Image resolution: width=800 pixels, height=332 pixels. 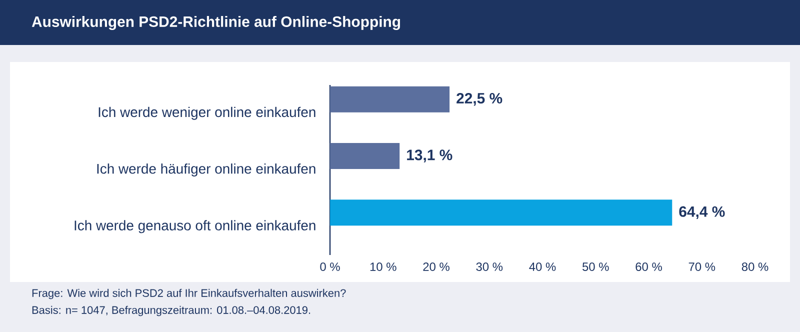 What do you see at coordinates (330, 266) in the screenshot?
I see `x-tick-label: 0 %` at bounding box center [330, 266].